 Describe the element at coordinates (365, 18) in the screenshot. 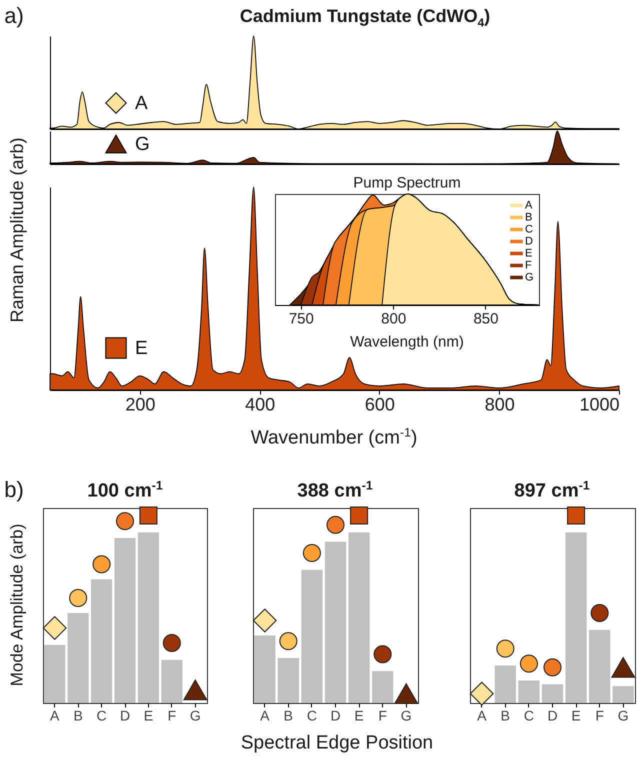

I see `chart-title: Cadmium Tungstate (CdWO$_{4}$)` at that location.